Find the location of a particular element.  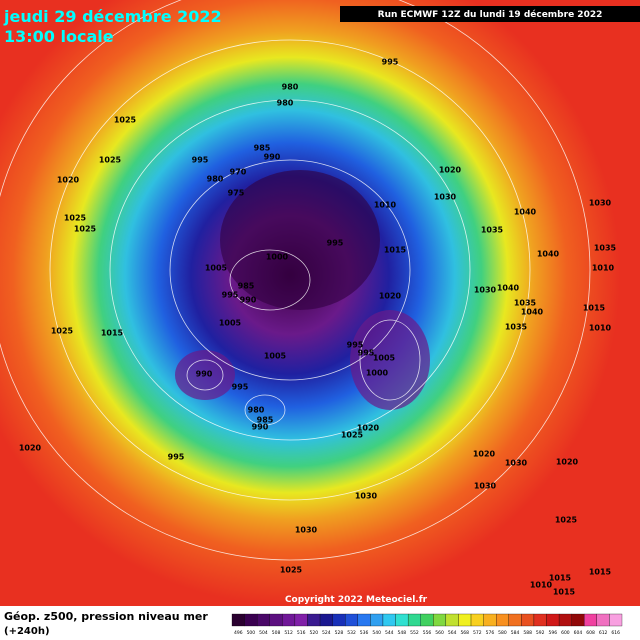

scale-label: 596 is located at coordinates (553, 633).